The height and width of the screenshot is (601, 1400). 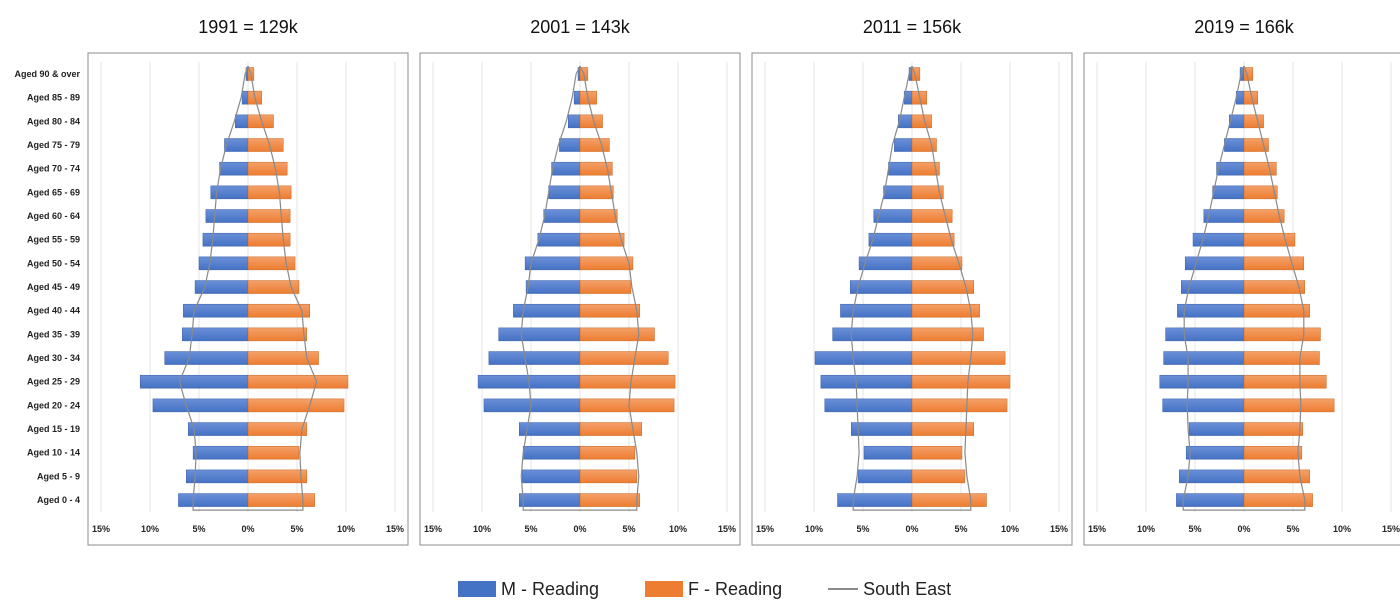 I want to click on legend-label-female: F - Reading, so click(x=735, y=588).